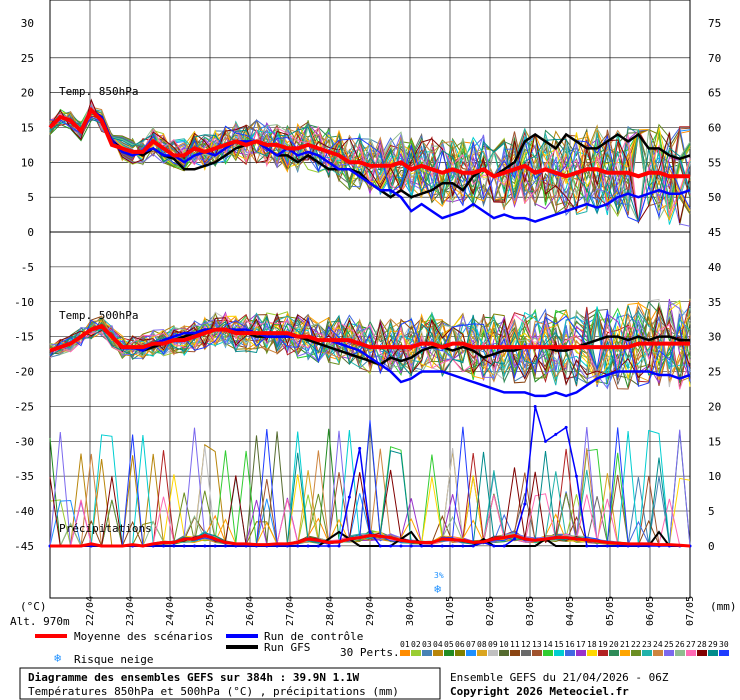  Describe the element at coordinates (460, 644) in the screenshot. I see `pert-legend-number: 06` at that location.